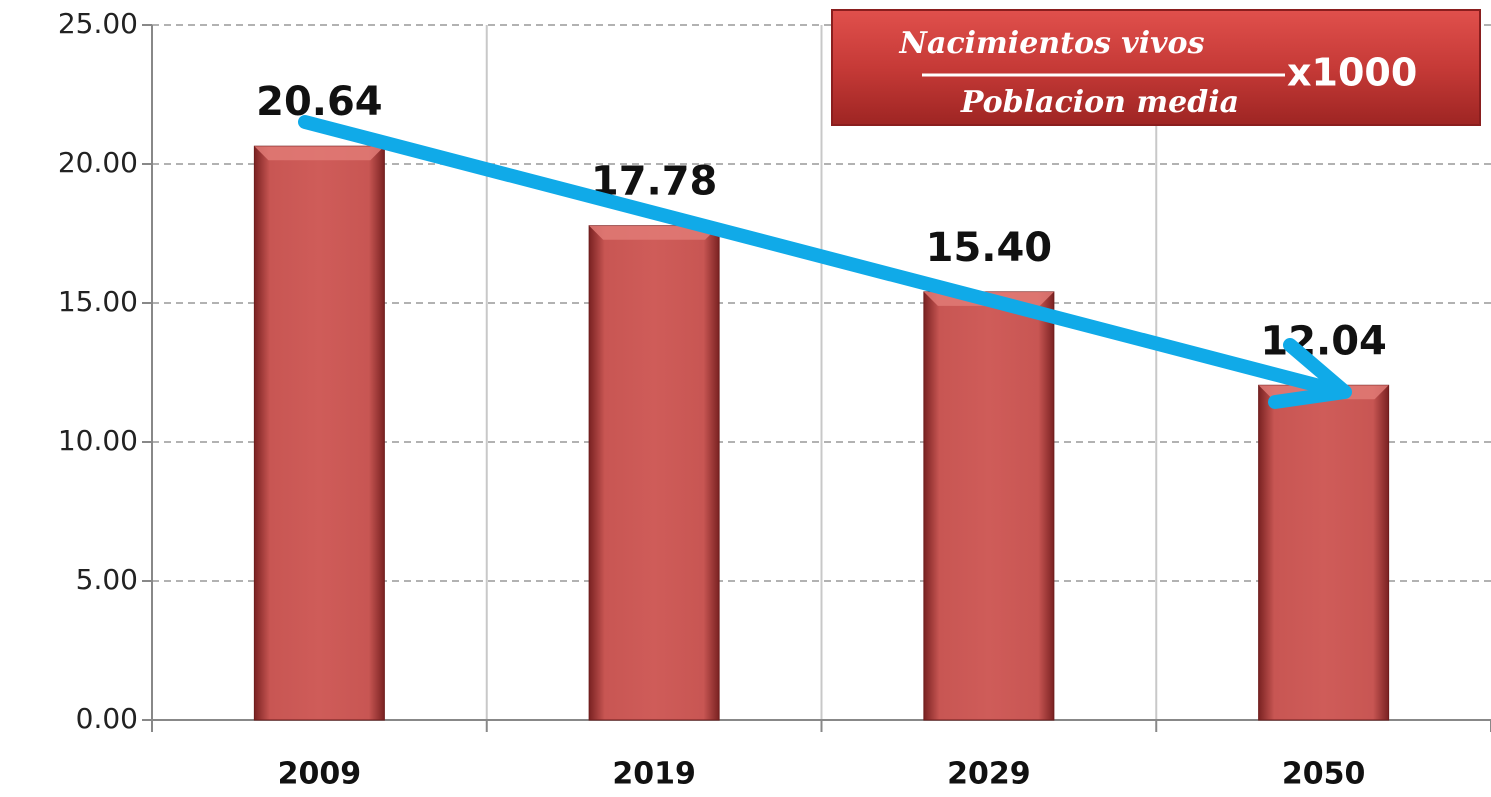 This screenshot has width=1491, height=797. I want to click on y-tick-label: 5.00, so click(107, 579).